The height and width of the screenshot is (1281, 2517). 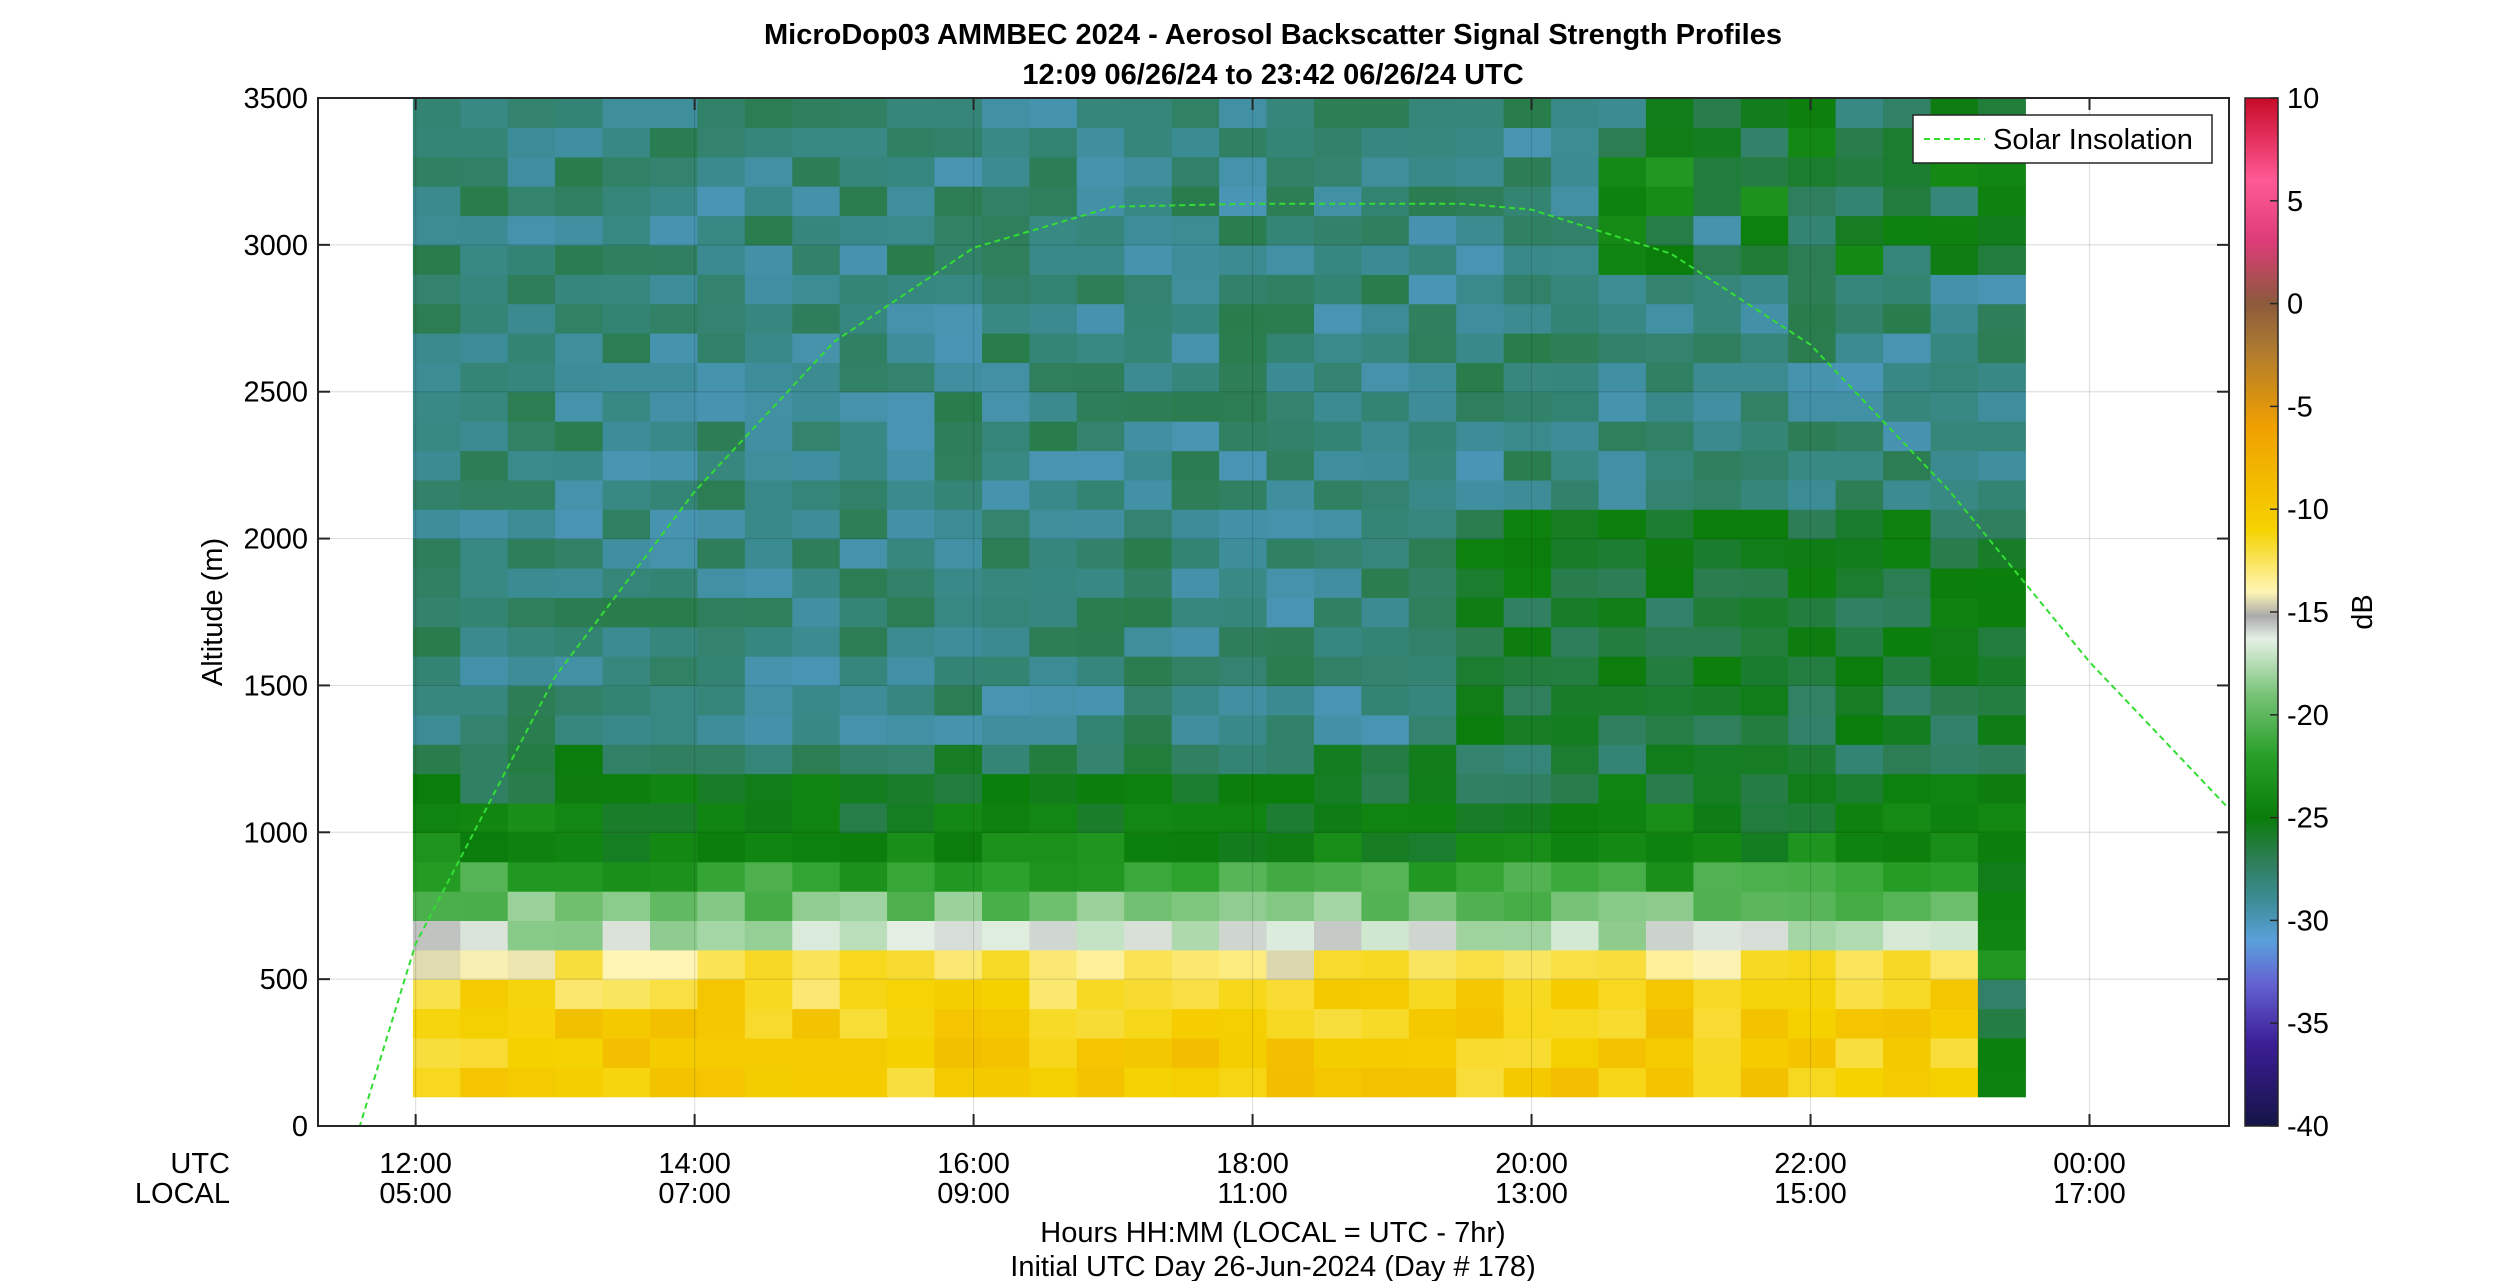 I want to click on legend: Solar Insolation, so click(x=2062, y=139).